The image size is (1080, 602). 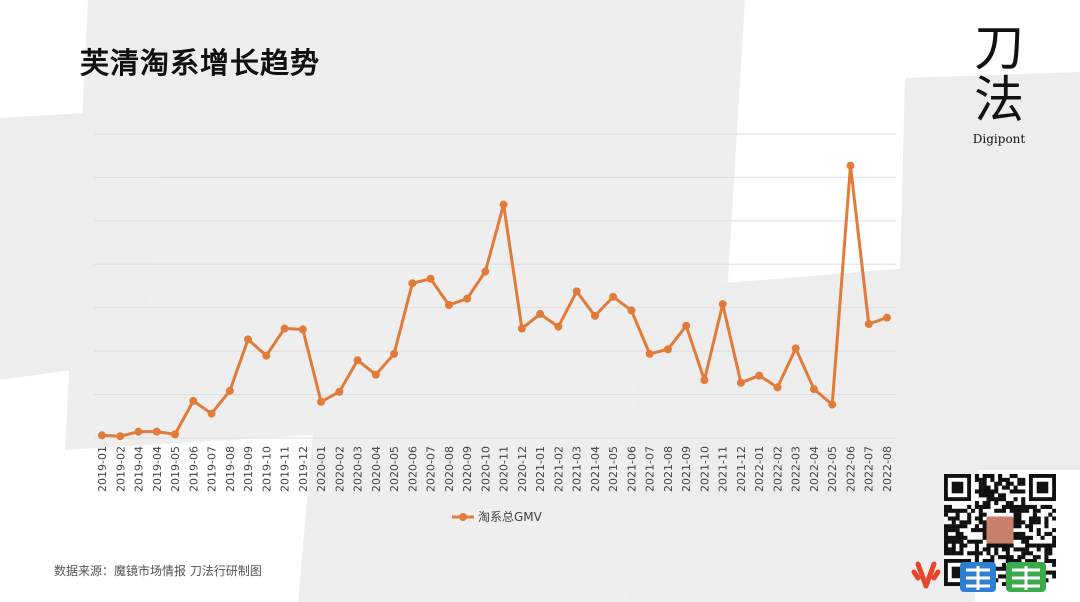 What do you see at coordinates (248, 469) in the screenshot?
I see `x-tick-label: 2019-09` at bounding box center [248, 469].